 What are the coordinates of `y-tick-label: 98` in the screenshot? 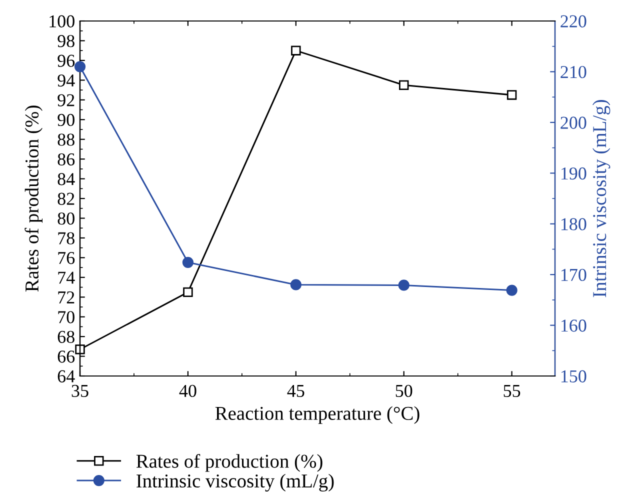 It's located at (66, 41).